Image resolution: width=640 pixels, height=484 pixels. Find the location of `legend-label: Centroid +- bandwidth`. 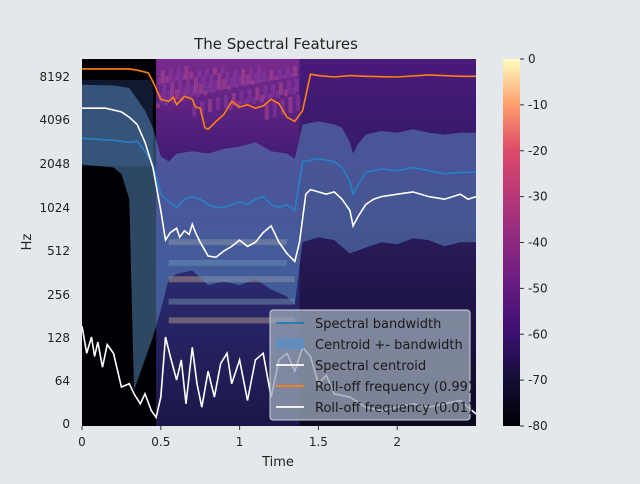

legend-label: Centroid +- bandwidth is located at coordinates (389, 345).